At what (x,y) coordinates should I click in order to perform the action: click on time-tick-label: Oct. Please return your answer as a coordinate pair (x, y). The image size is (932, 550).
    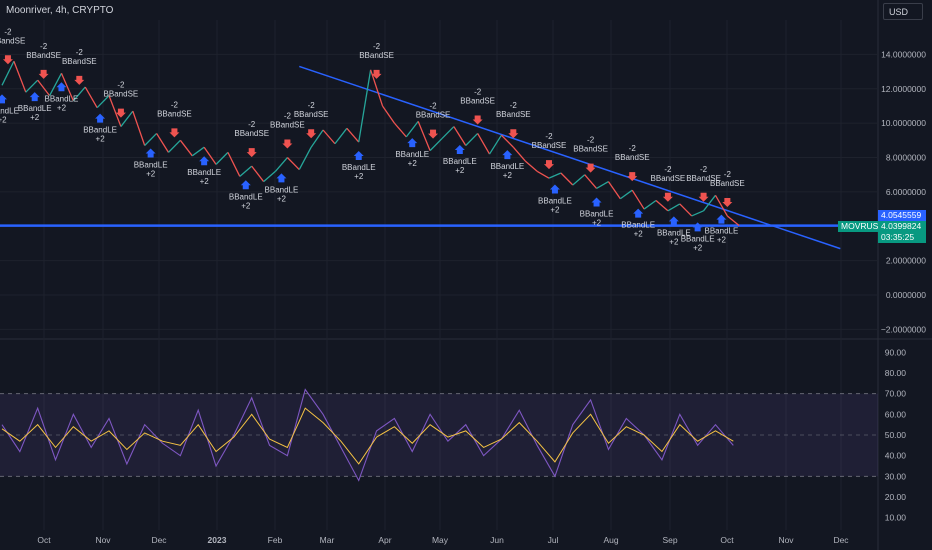
    Looking at the image, I should click on (727, 540).